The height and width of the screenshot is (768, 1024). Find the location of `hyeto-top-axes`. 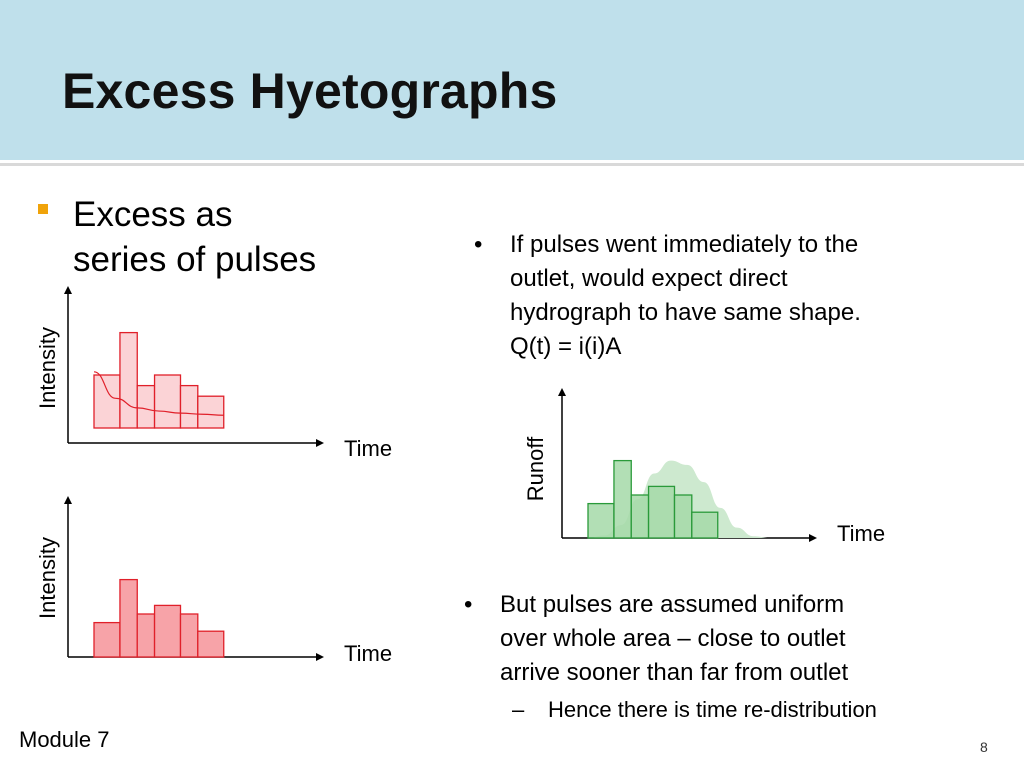

hyeto-top-axes is located at coordinates (194, 366).